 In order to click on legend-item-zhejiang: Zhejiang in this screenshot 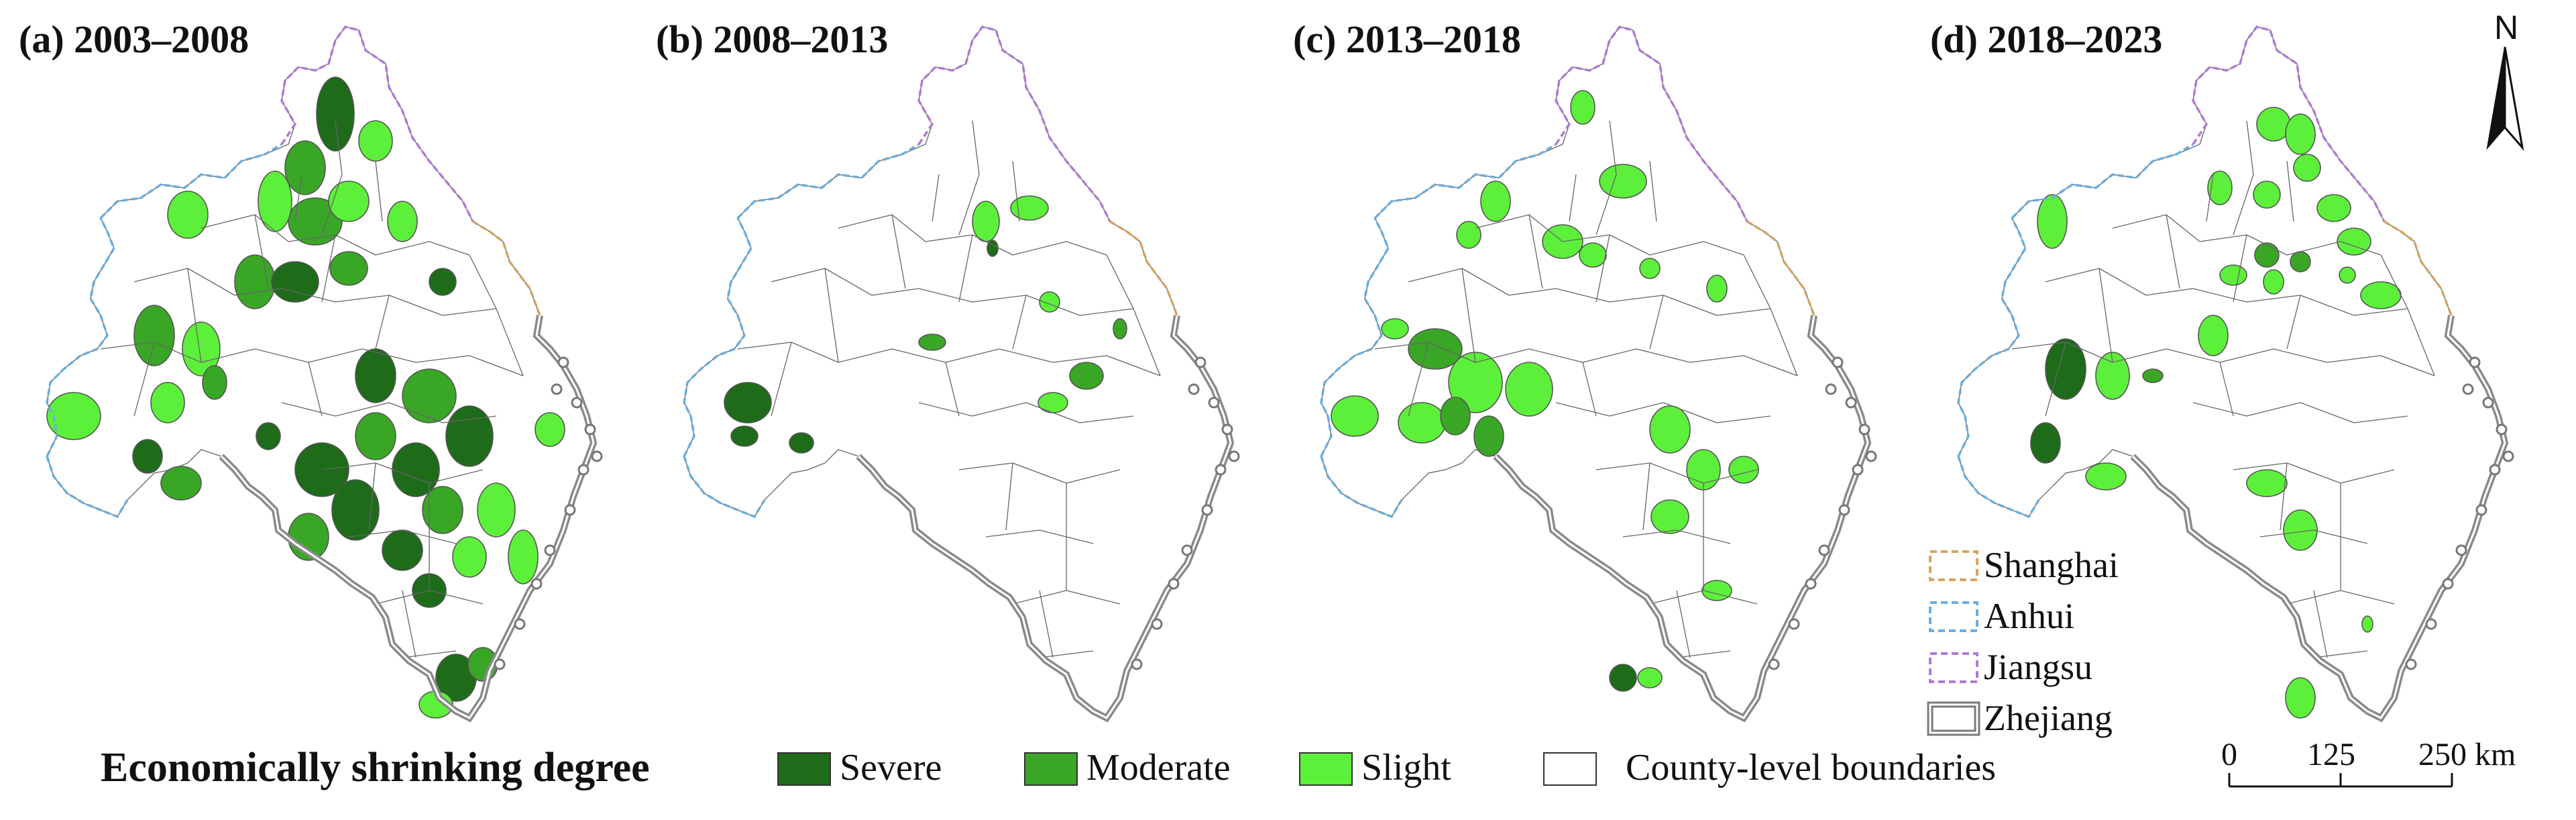, I will do `click(2020, 718)`.